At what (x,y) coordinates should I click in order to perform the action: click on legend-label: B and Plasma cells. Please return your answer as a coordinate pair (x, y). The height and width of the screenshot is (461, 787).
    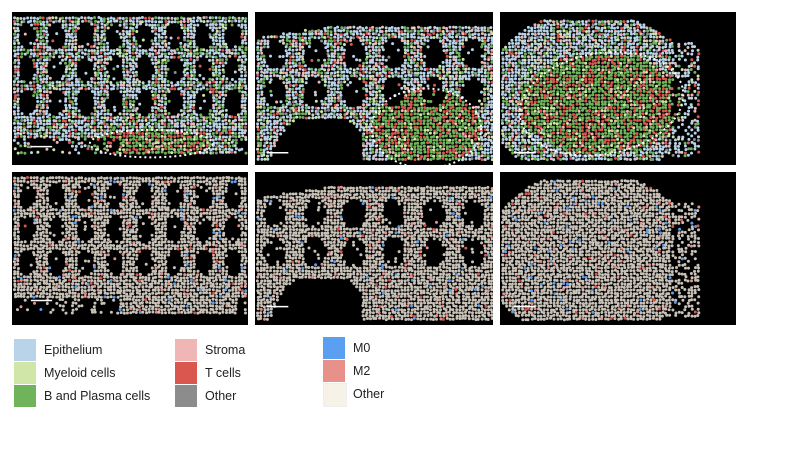
    Looking at the image, I should click on (97, 396).